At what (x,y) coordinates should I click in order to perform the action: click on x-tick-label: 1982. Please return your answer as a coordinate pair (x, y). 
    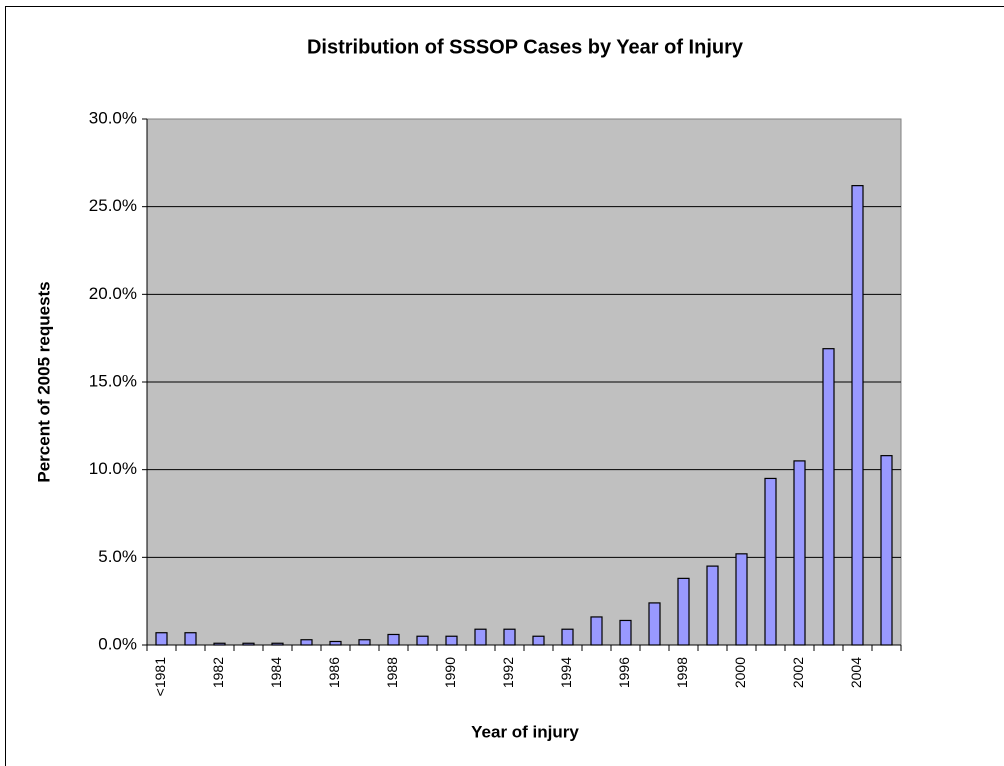
    Looking at the image, I should click on (218, 672).